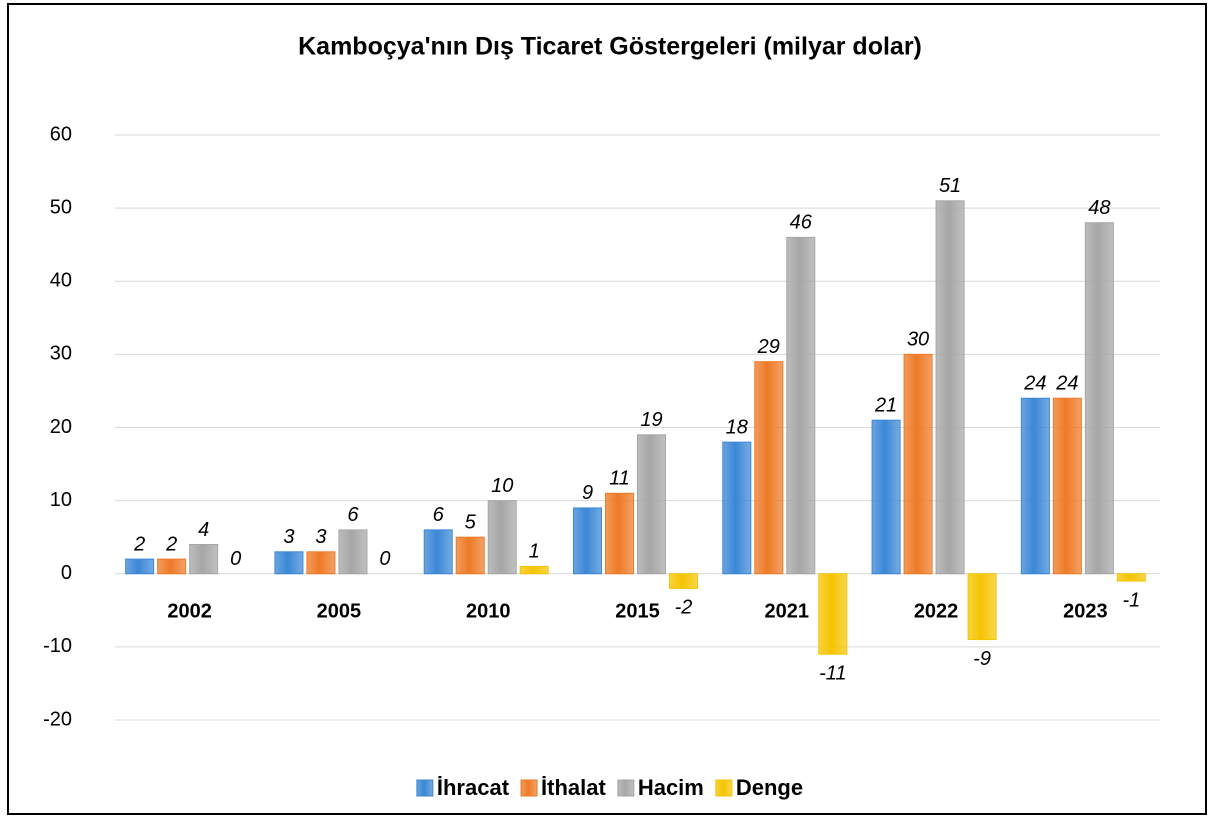 The height and width of the screenshot is (819, 1215). Describe the element at coordinates (203, 530) in the screenshot. I see `data-label: 4` at that location.